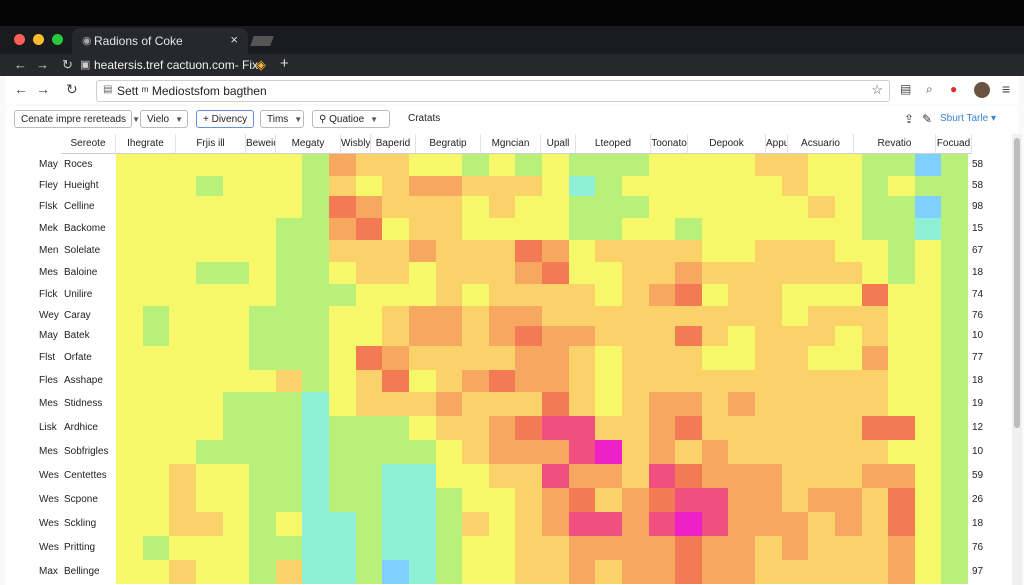  What do you see at coordinates (906, 89) in the screenshot?
I see `reader-icon: ▤` at bounding box center [906, 89].